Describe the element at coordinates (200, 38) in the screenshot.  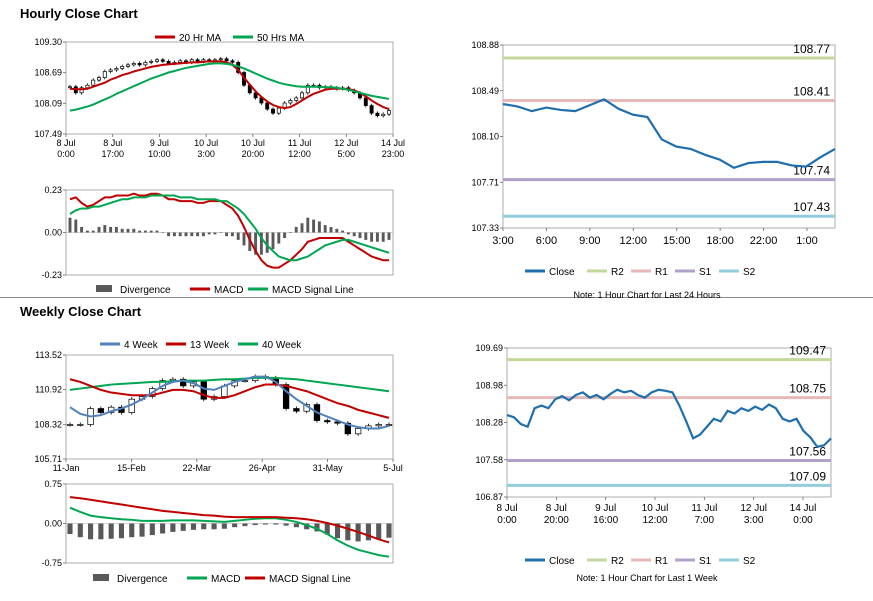
I see `legend-label: 20 Hr MA` at that location.